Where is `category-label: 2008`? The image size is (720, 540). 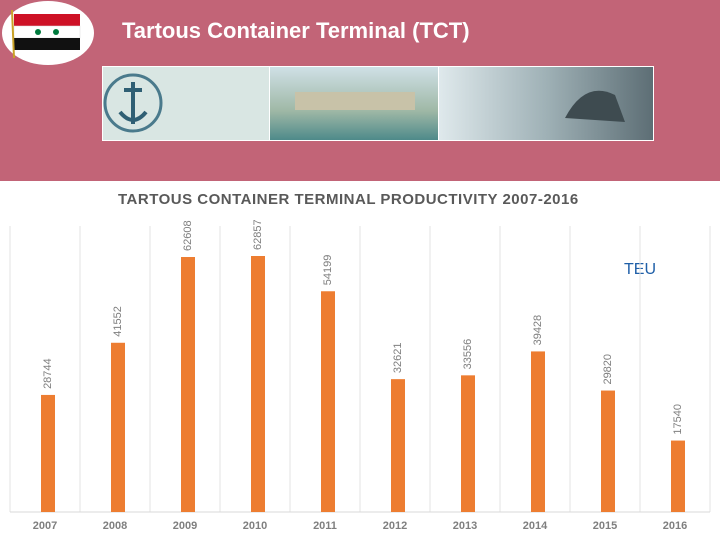
category-label: 2008 is located at coordinates (115, 526).